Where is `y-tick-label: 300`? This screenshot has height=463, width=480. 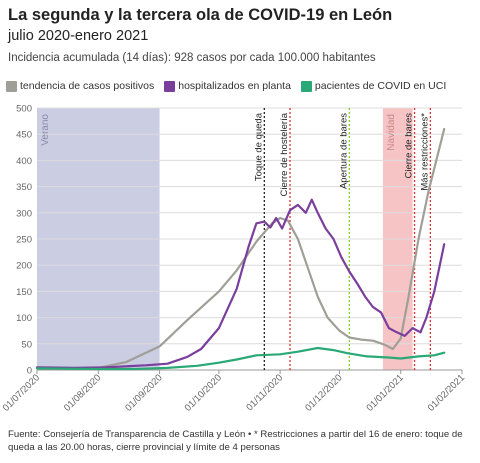 y-tick-label: 300 is located at coordinates (24, 213).